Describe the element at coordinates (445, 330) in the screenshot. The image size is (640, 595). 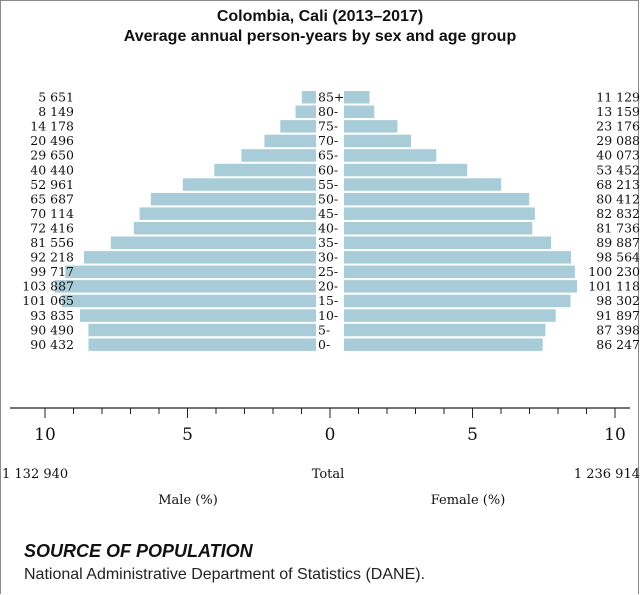
I see `female-bar-5-` at that location.